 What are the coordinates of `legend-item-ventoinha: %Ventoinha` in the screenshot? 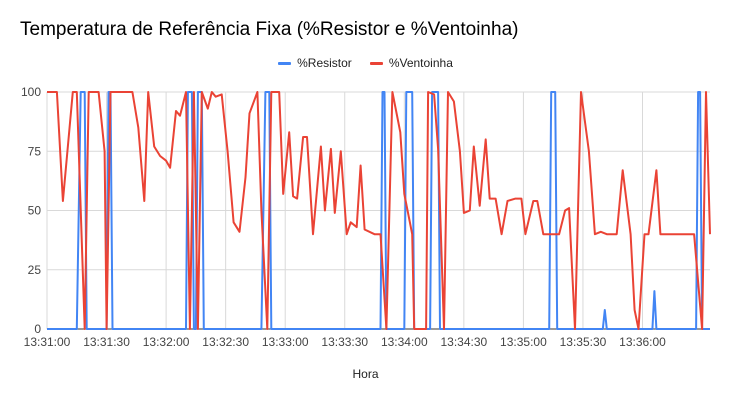 It's located at (411, 63).